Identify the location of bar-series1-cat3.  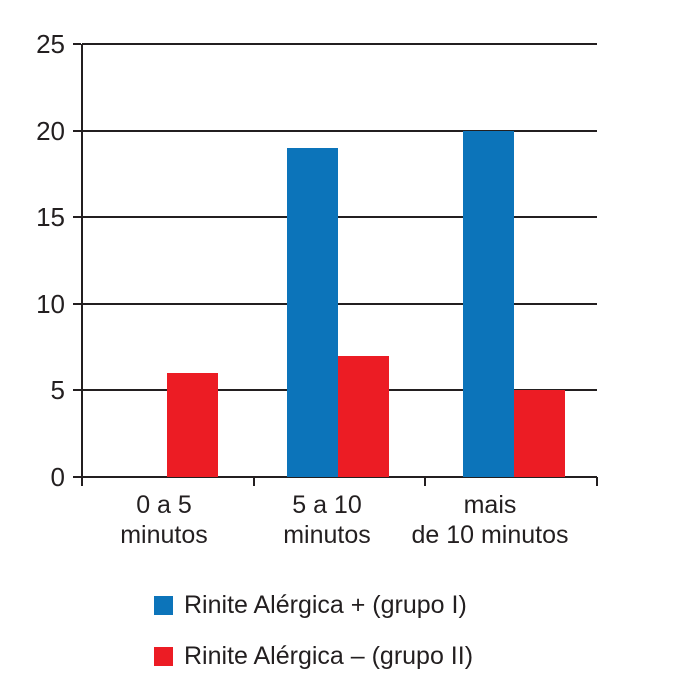
(488, 303).